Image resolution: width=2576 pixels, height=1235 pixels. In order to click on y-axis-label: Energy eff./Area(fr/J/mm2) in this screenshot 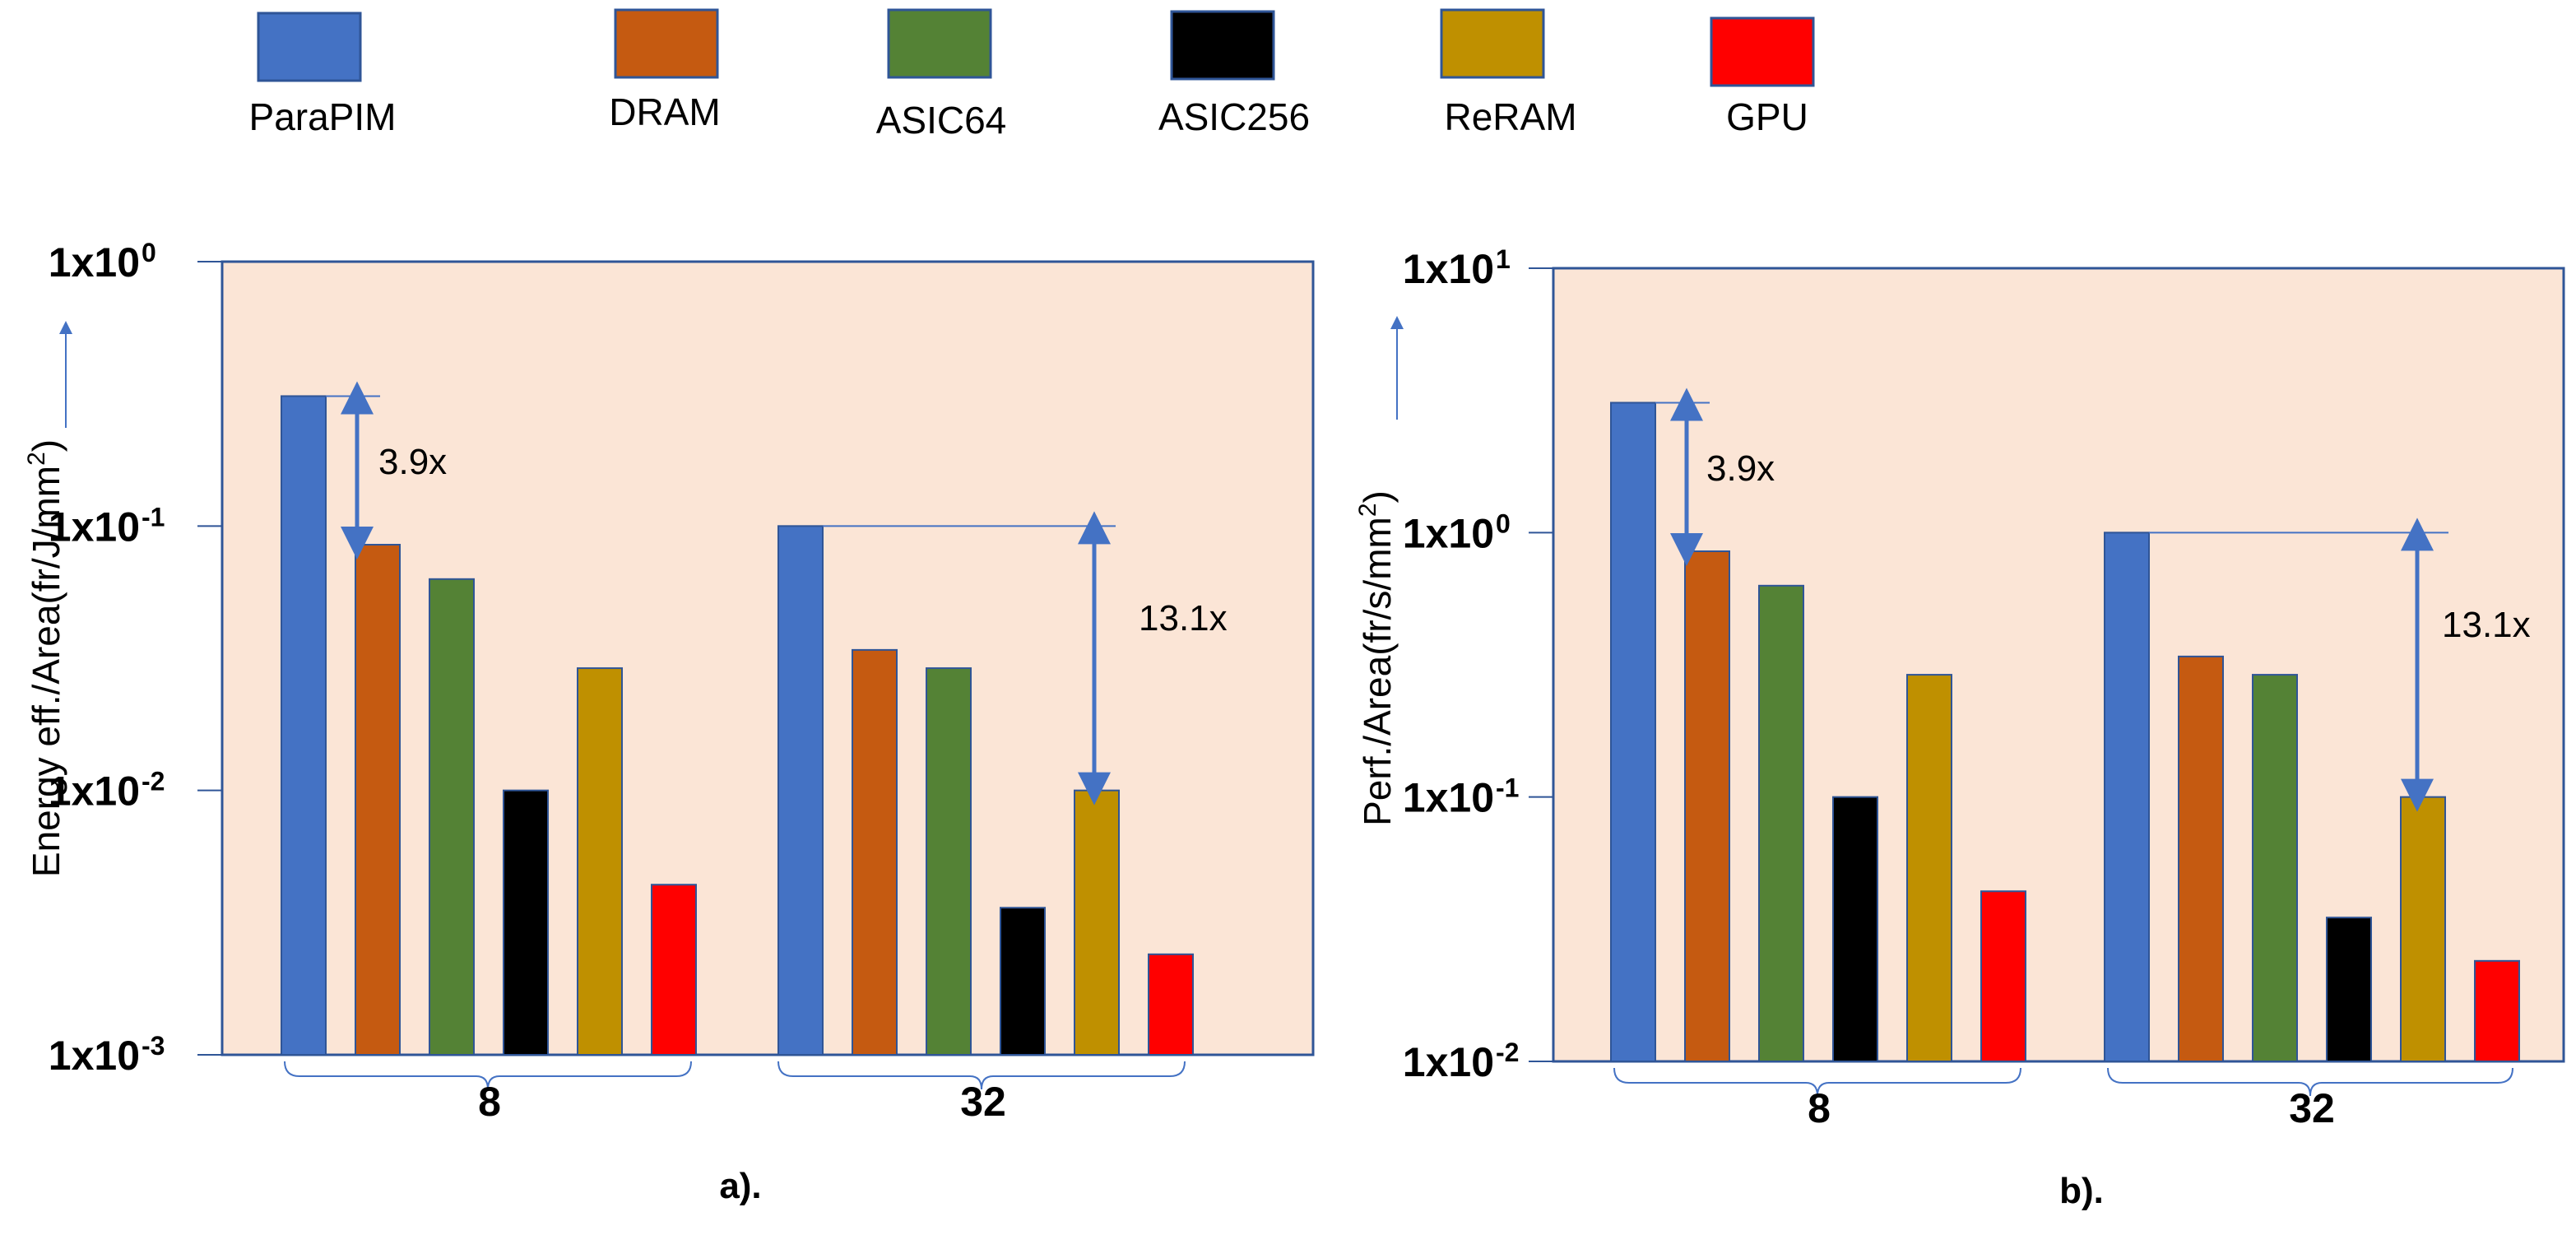, I will do `click(45, 658)`.